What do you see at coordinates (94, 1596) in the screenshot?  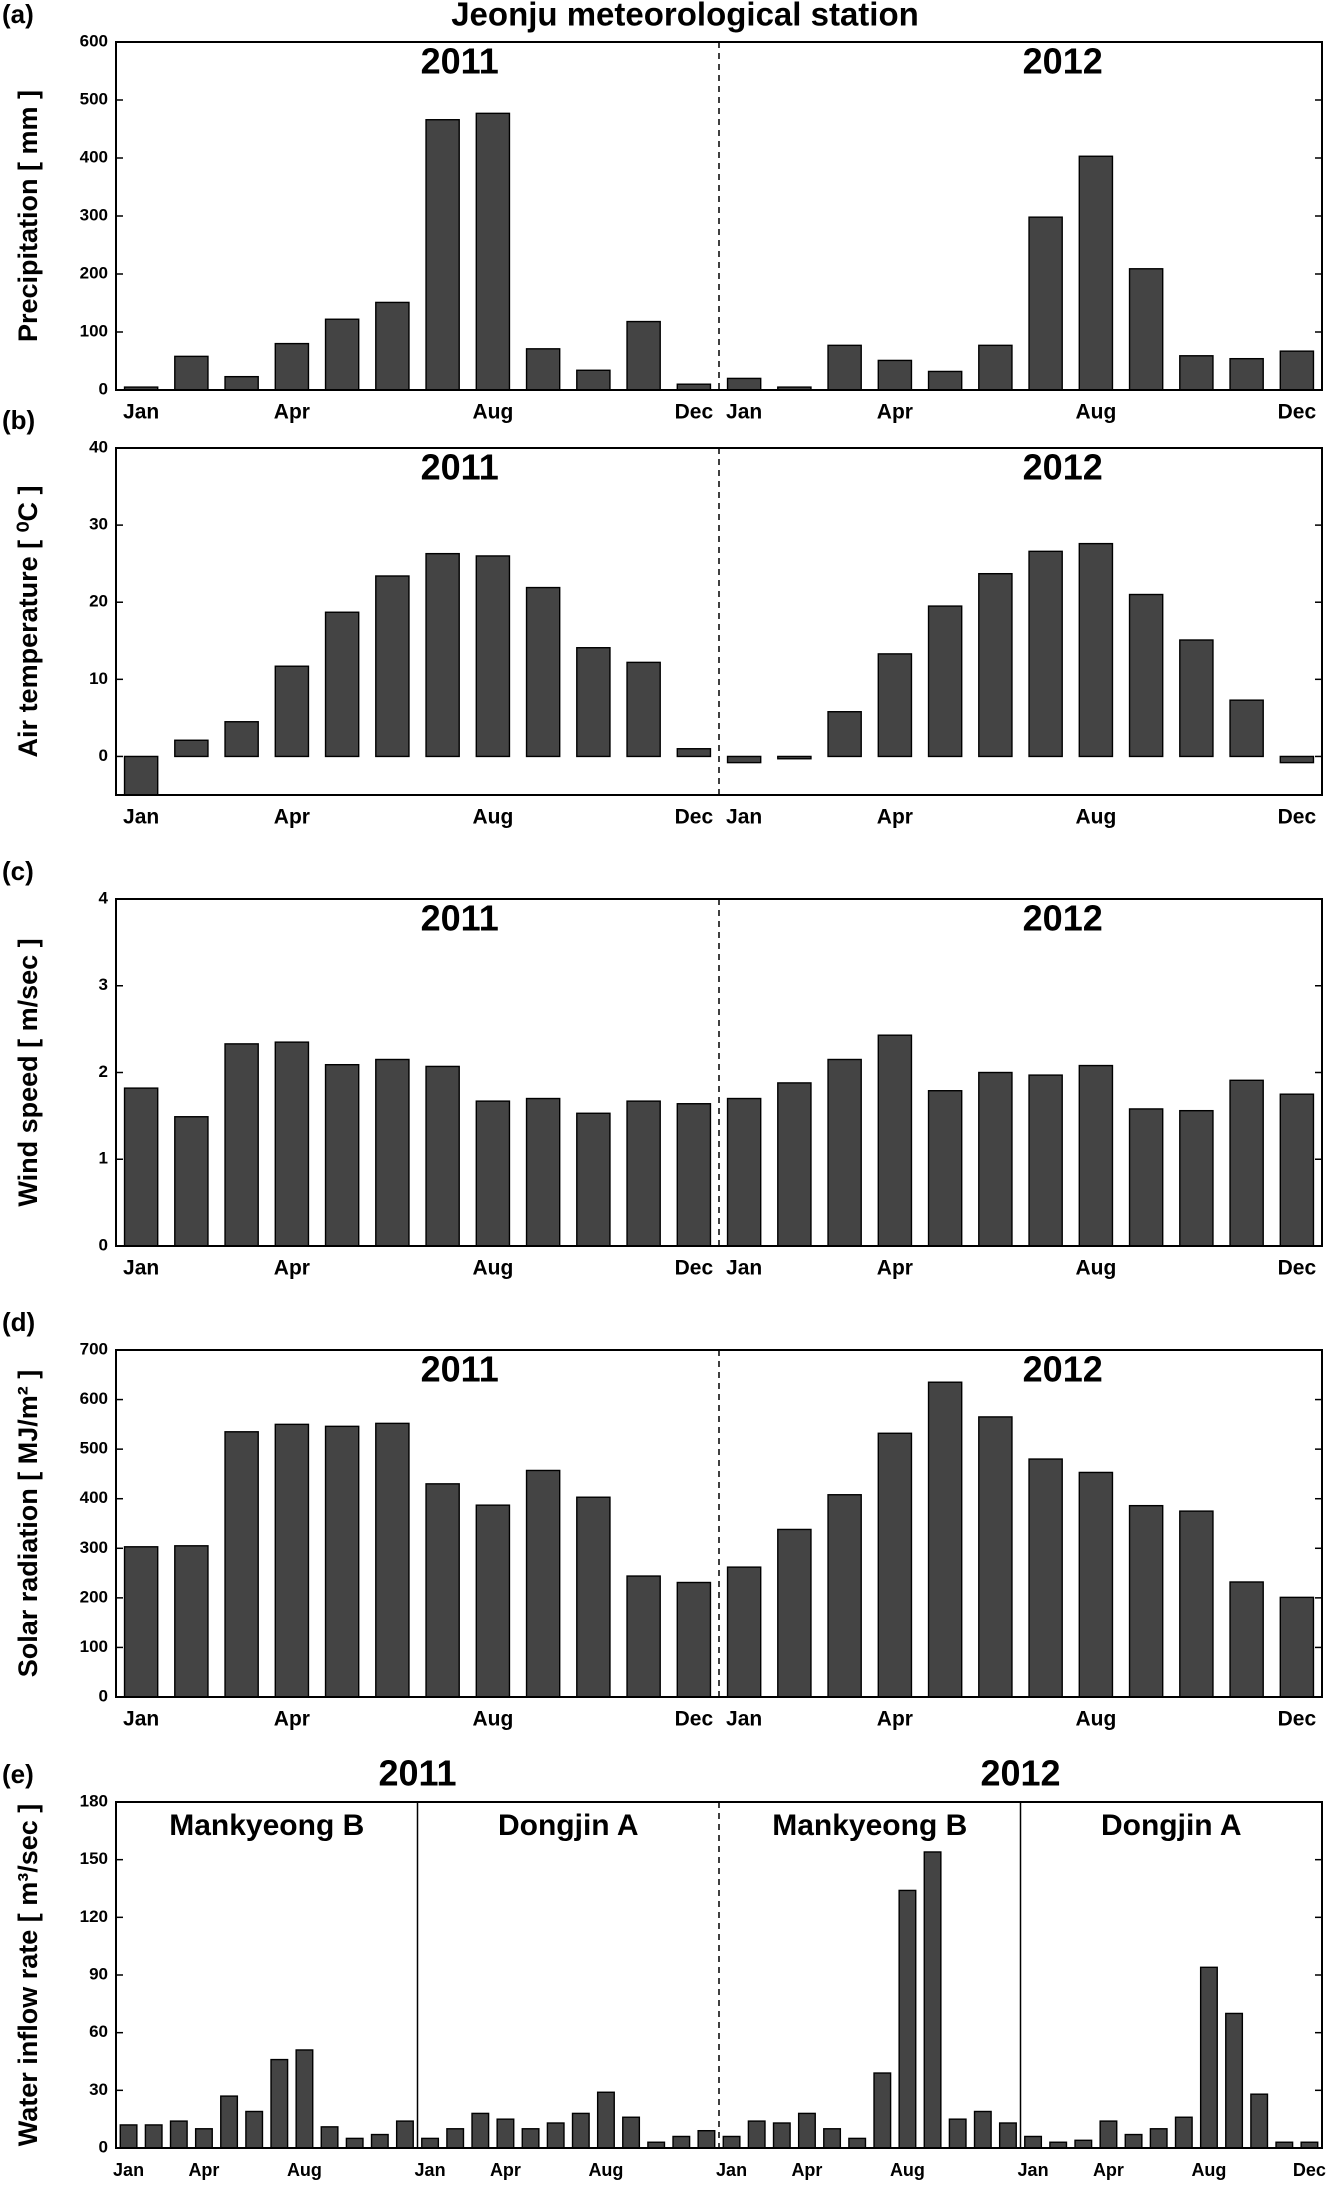 I see `y-tick-label: 200` at bounding box center [94, 1596].